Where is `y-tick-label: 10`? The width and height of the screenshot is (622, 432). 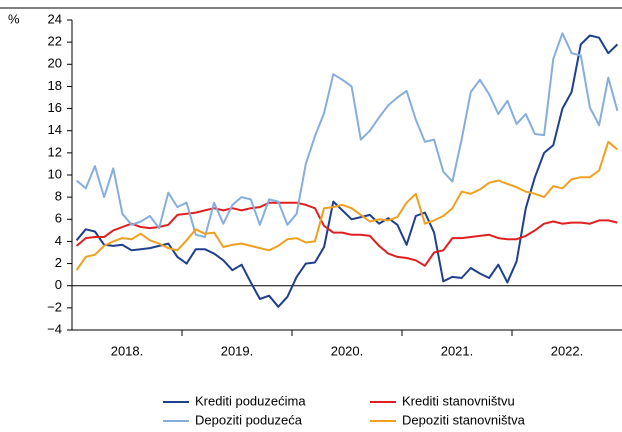
y-tick-label: 10 is located at coordinates (55, 173).